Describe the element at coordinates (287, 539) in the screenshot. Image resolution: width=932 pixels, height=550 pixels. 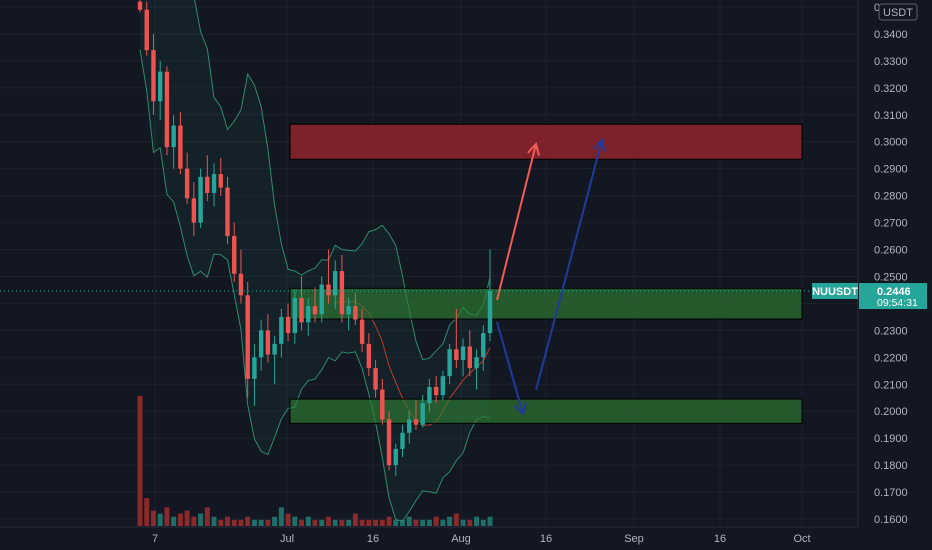
I see `time-tick-label: Jul` at that location.